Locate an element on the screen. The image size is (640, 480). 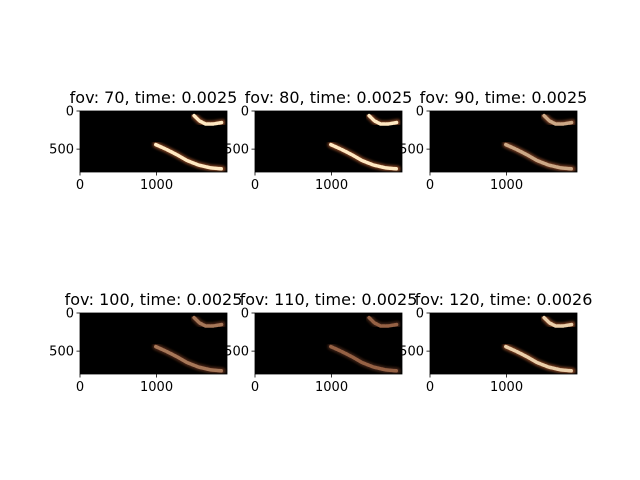
panel-2: 0 1000 0 500 is located at coordinates (313, 149).